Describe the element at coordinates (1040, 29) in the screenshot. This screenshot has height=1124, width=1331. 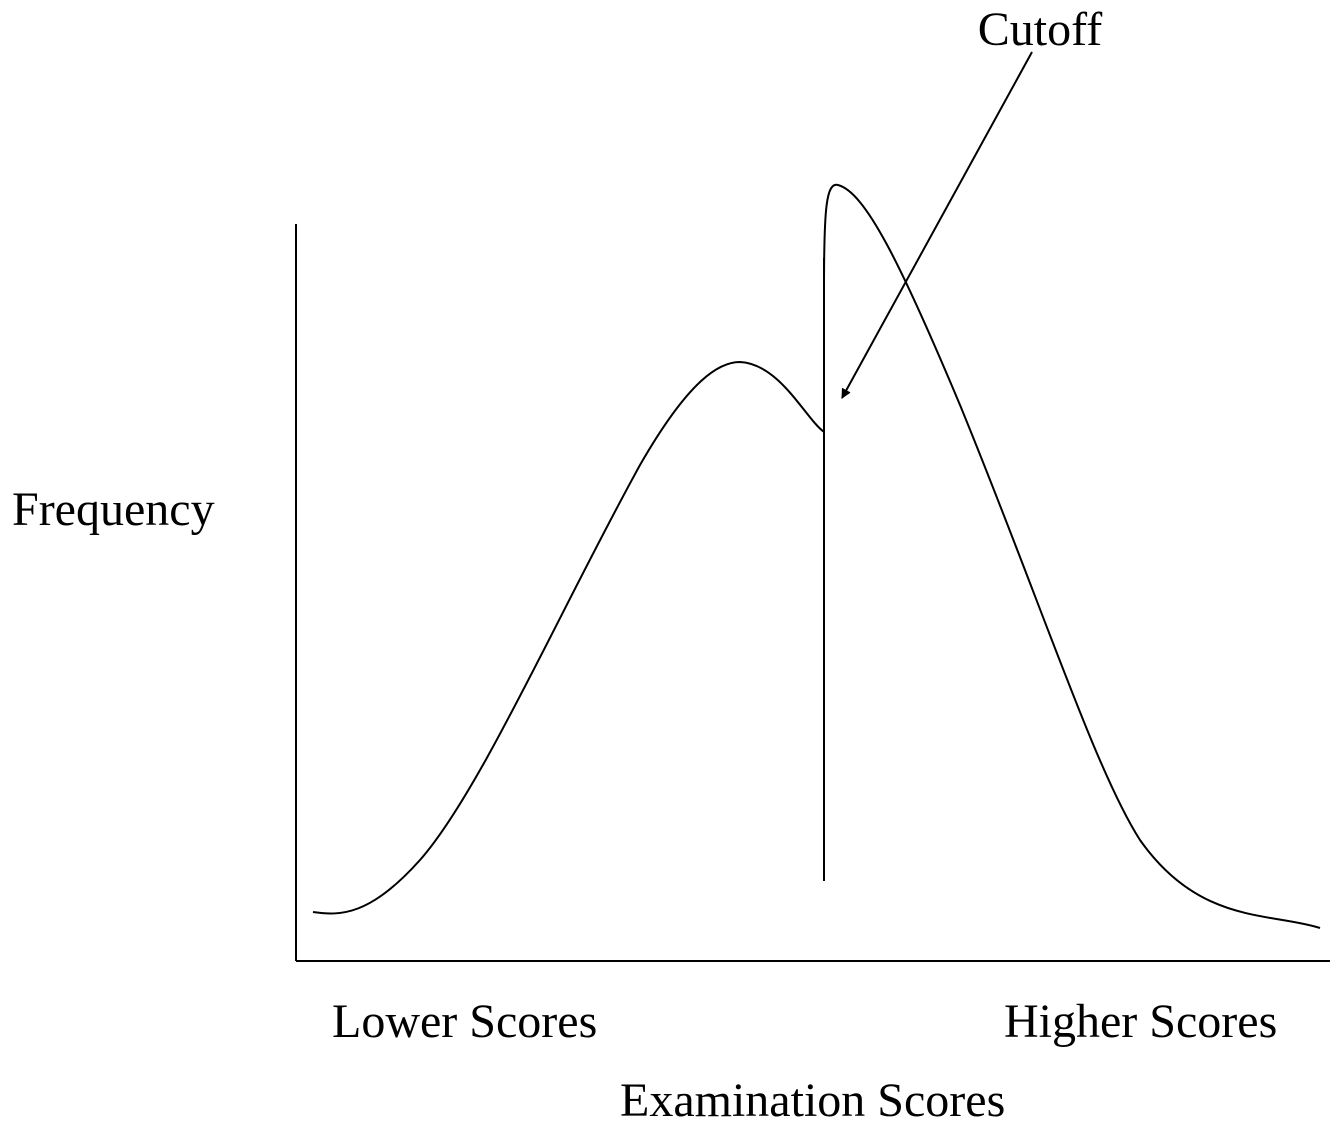
I see `cutoff-label: Cutoff` at that location.